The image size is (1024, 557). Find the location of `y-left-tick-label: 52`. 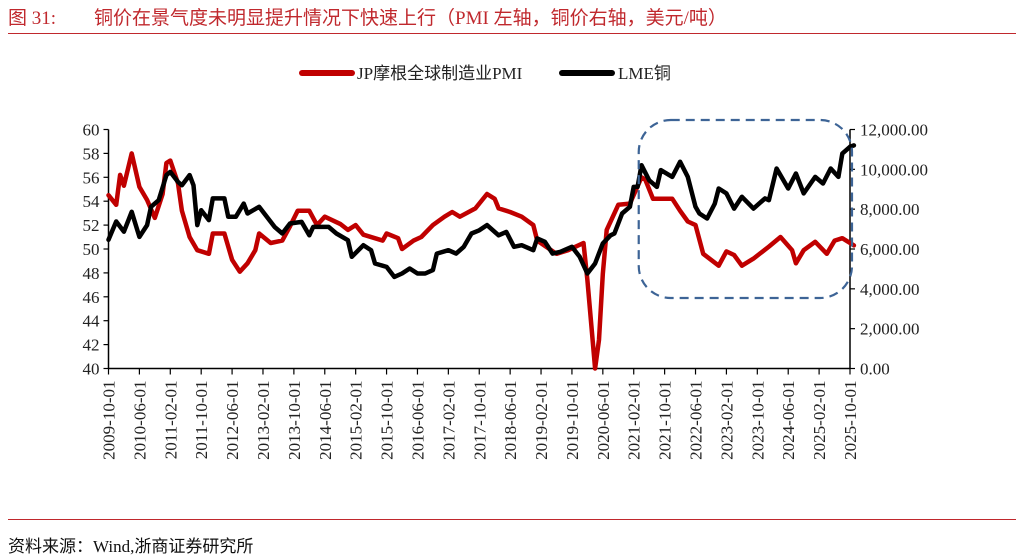

y-left-tick-label: 52 is located at coordinates (91, 225).